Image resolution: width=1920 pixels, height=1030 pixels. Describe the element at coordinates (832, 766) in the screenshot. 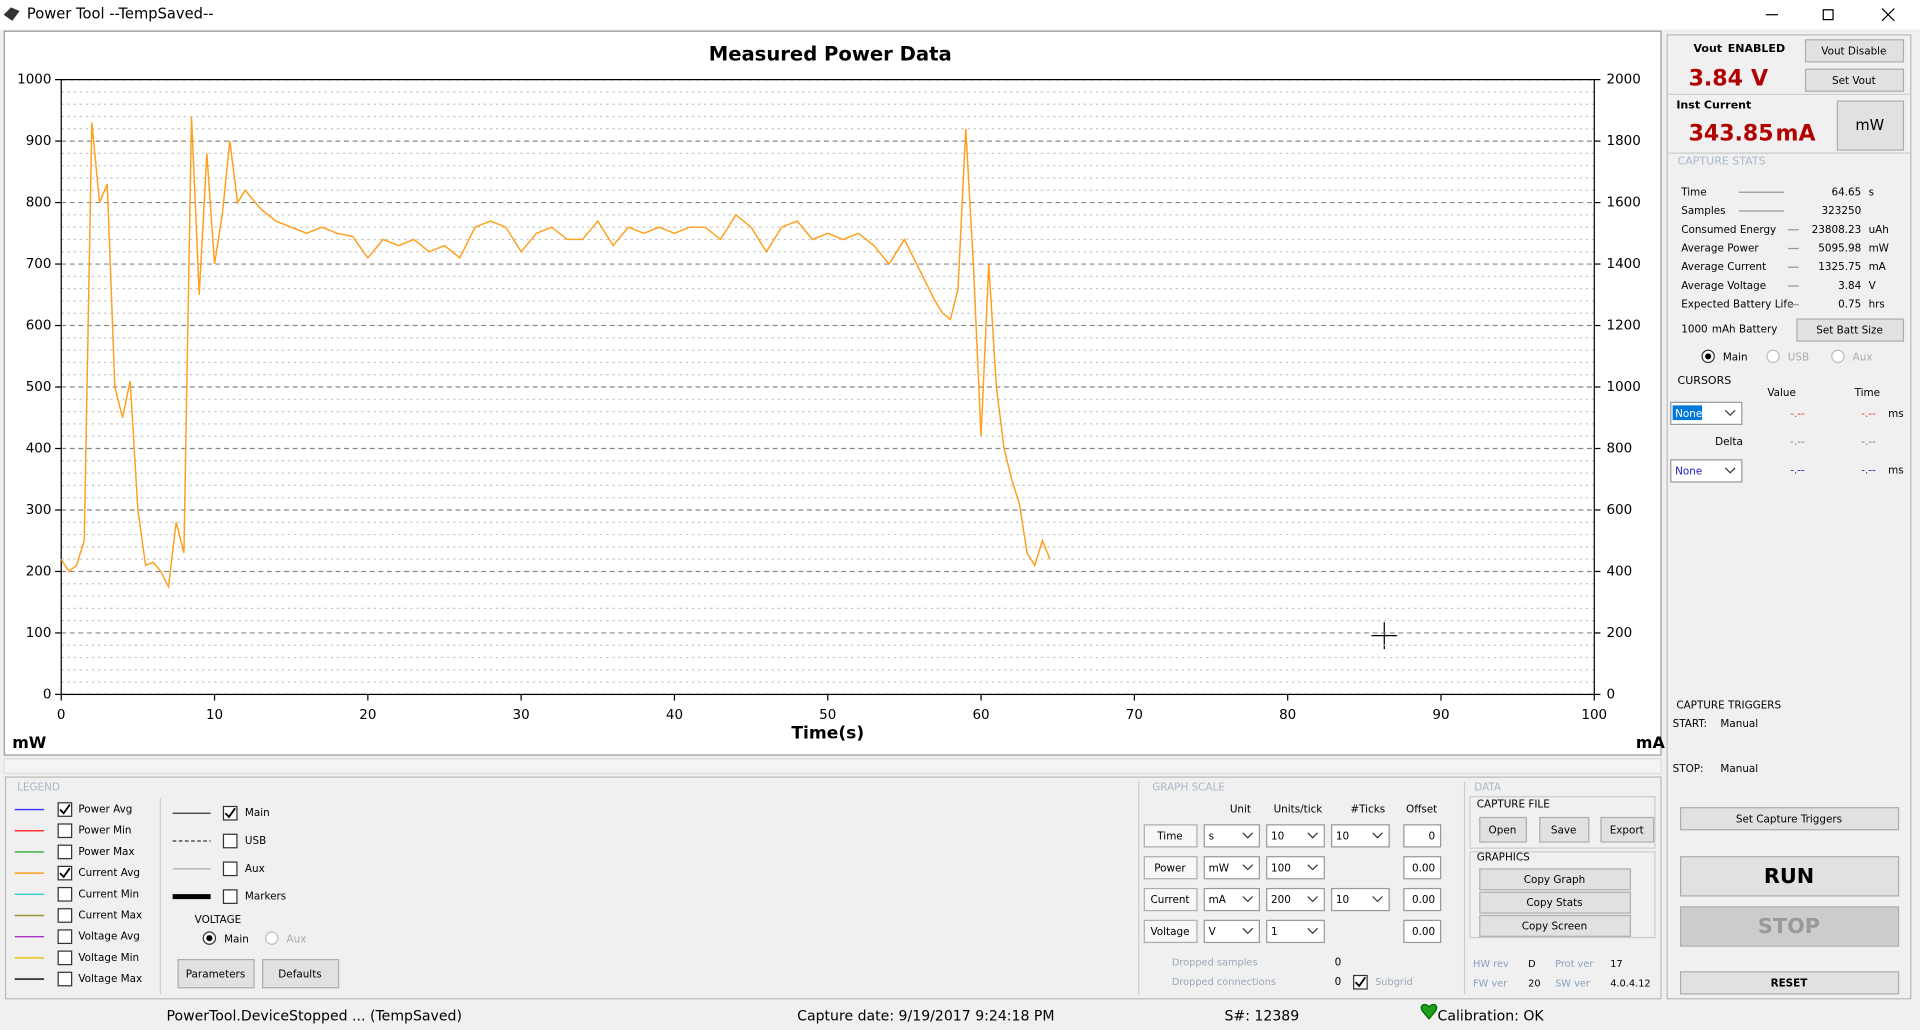

I see `h-scrollbar` at that location.